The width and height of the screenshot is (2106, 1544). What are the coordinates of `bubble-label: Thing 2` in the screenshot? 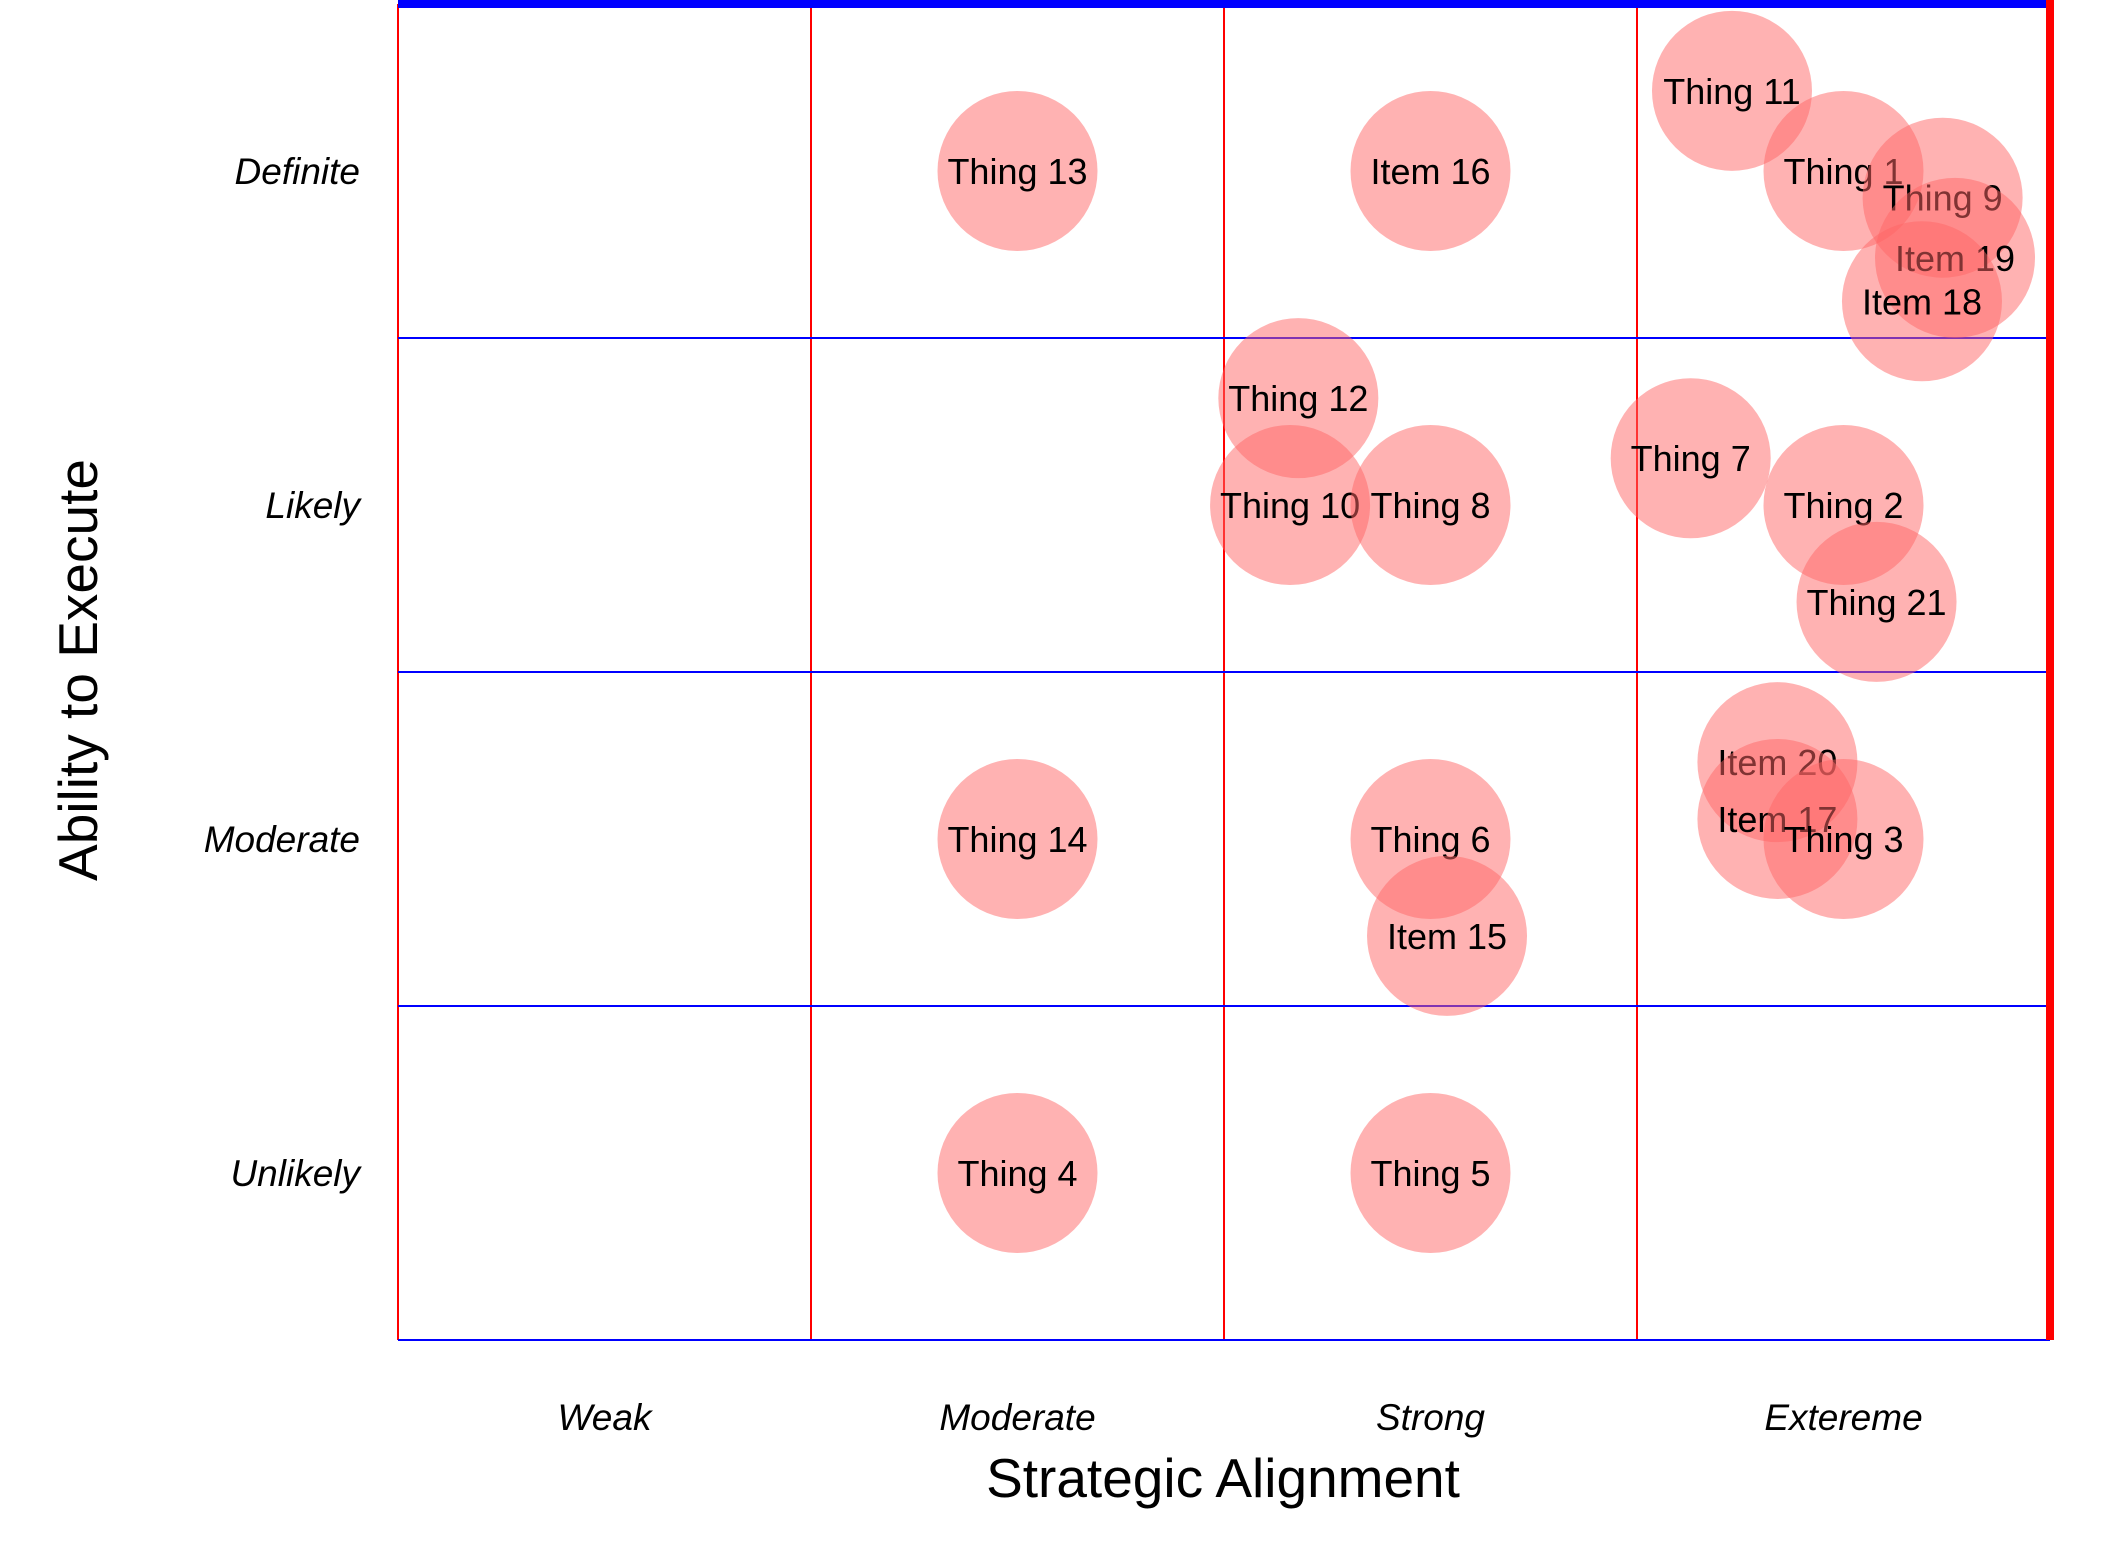 It's located at (1843, 505).